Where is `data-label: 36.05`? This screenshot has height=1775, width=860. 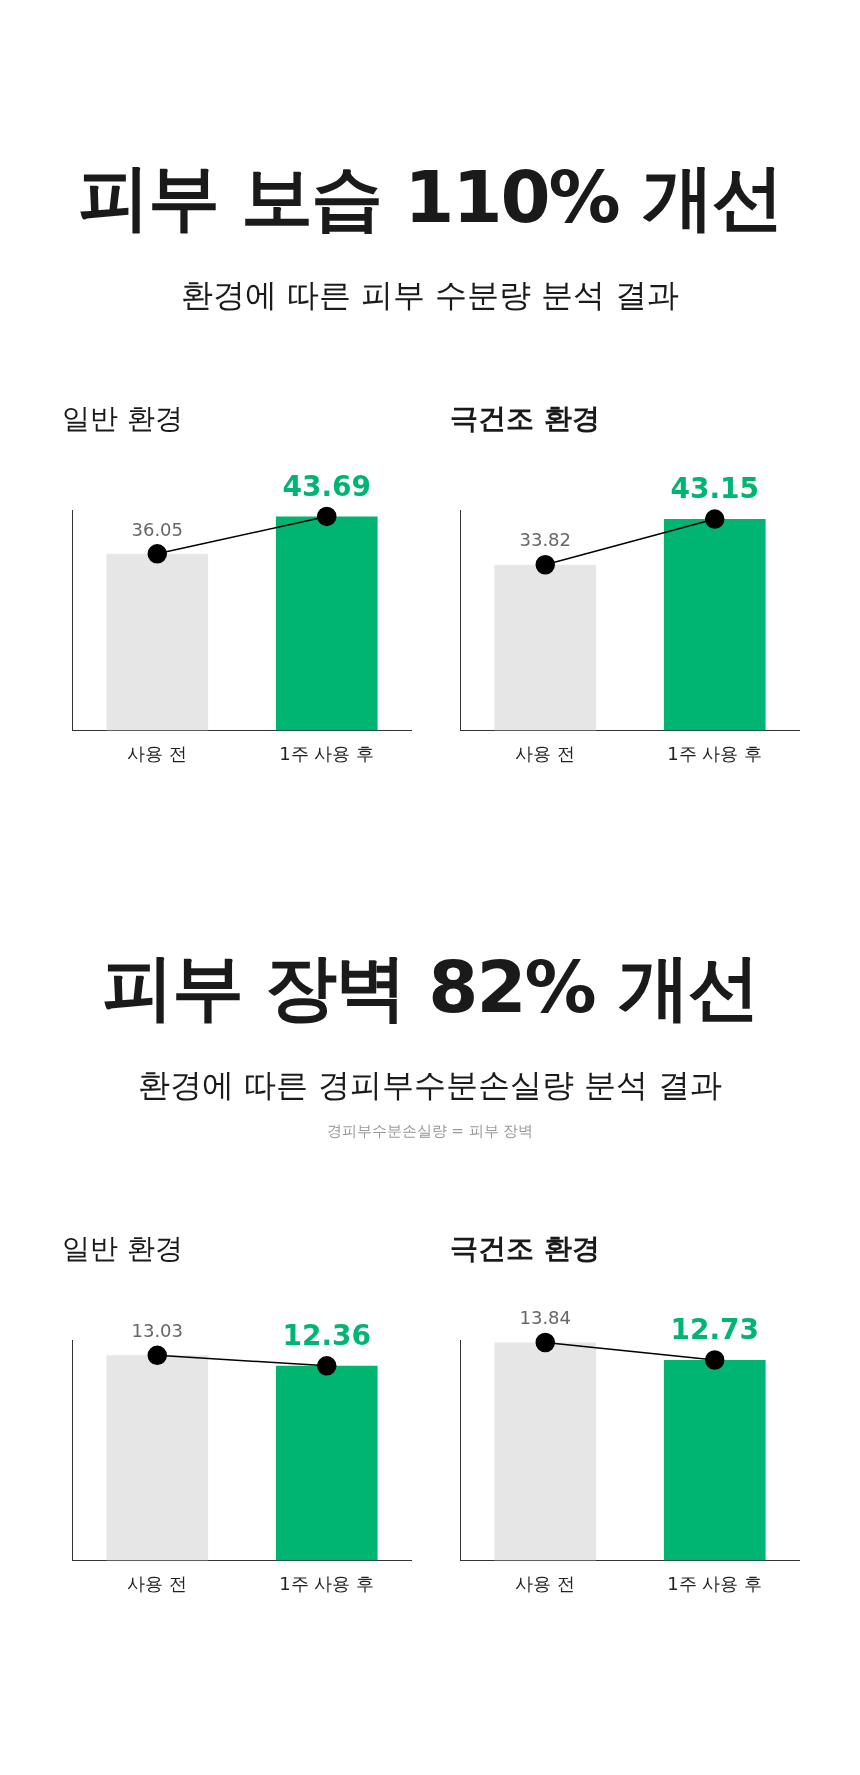 data-label: 36.05 is located at coordinates (157, 529).